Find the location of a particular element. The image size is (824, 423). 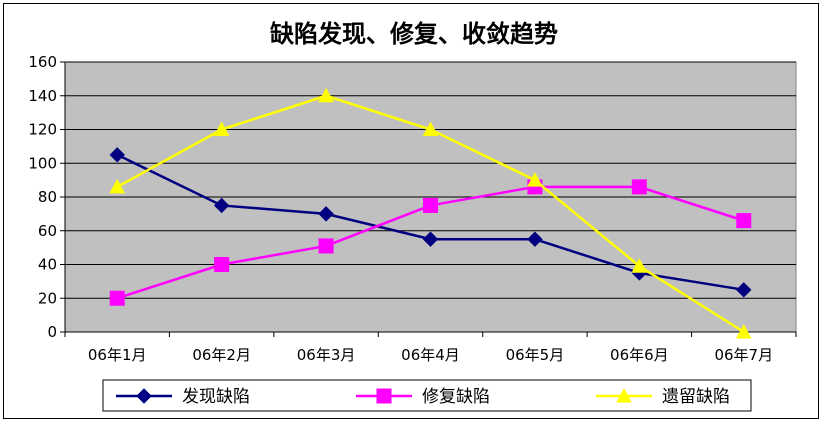

y-tick-label-0: 0 is located at coordinates (52, 332).